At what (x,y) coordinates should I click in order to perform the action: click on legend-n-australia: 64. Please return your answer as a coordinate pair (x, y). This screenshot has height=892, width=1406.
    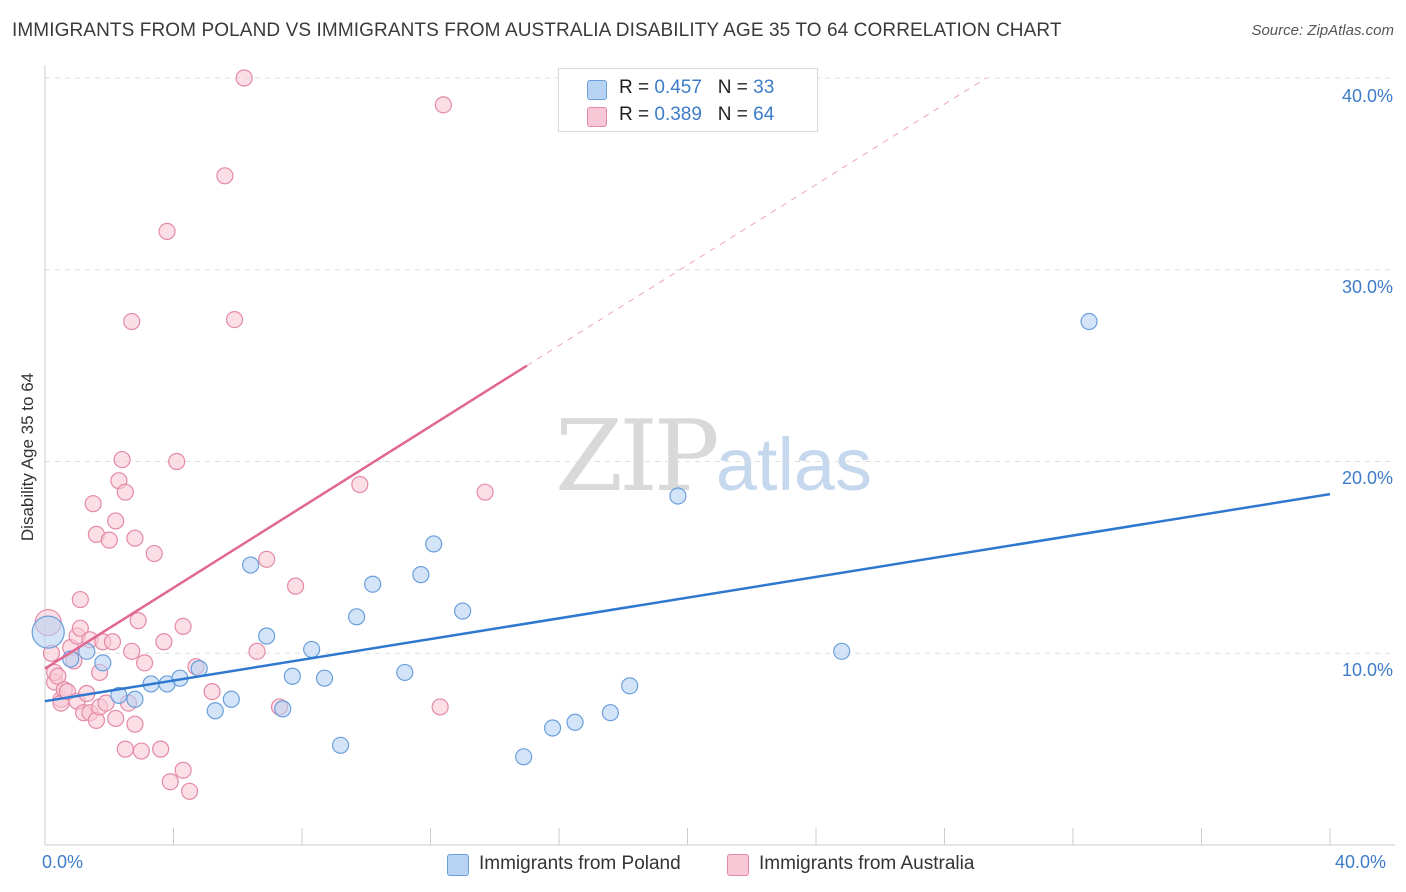
    Looking at the image, I should click on (764, 114).